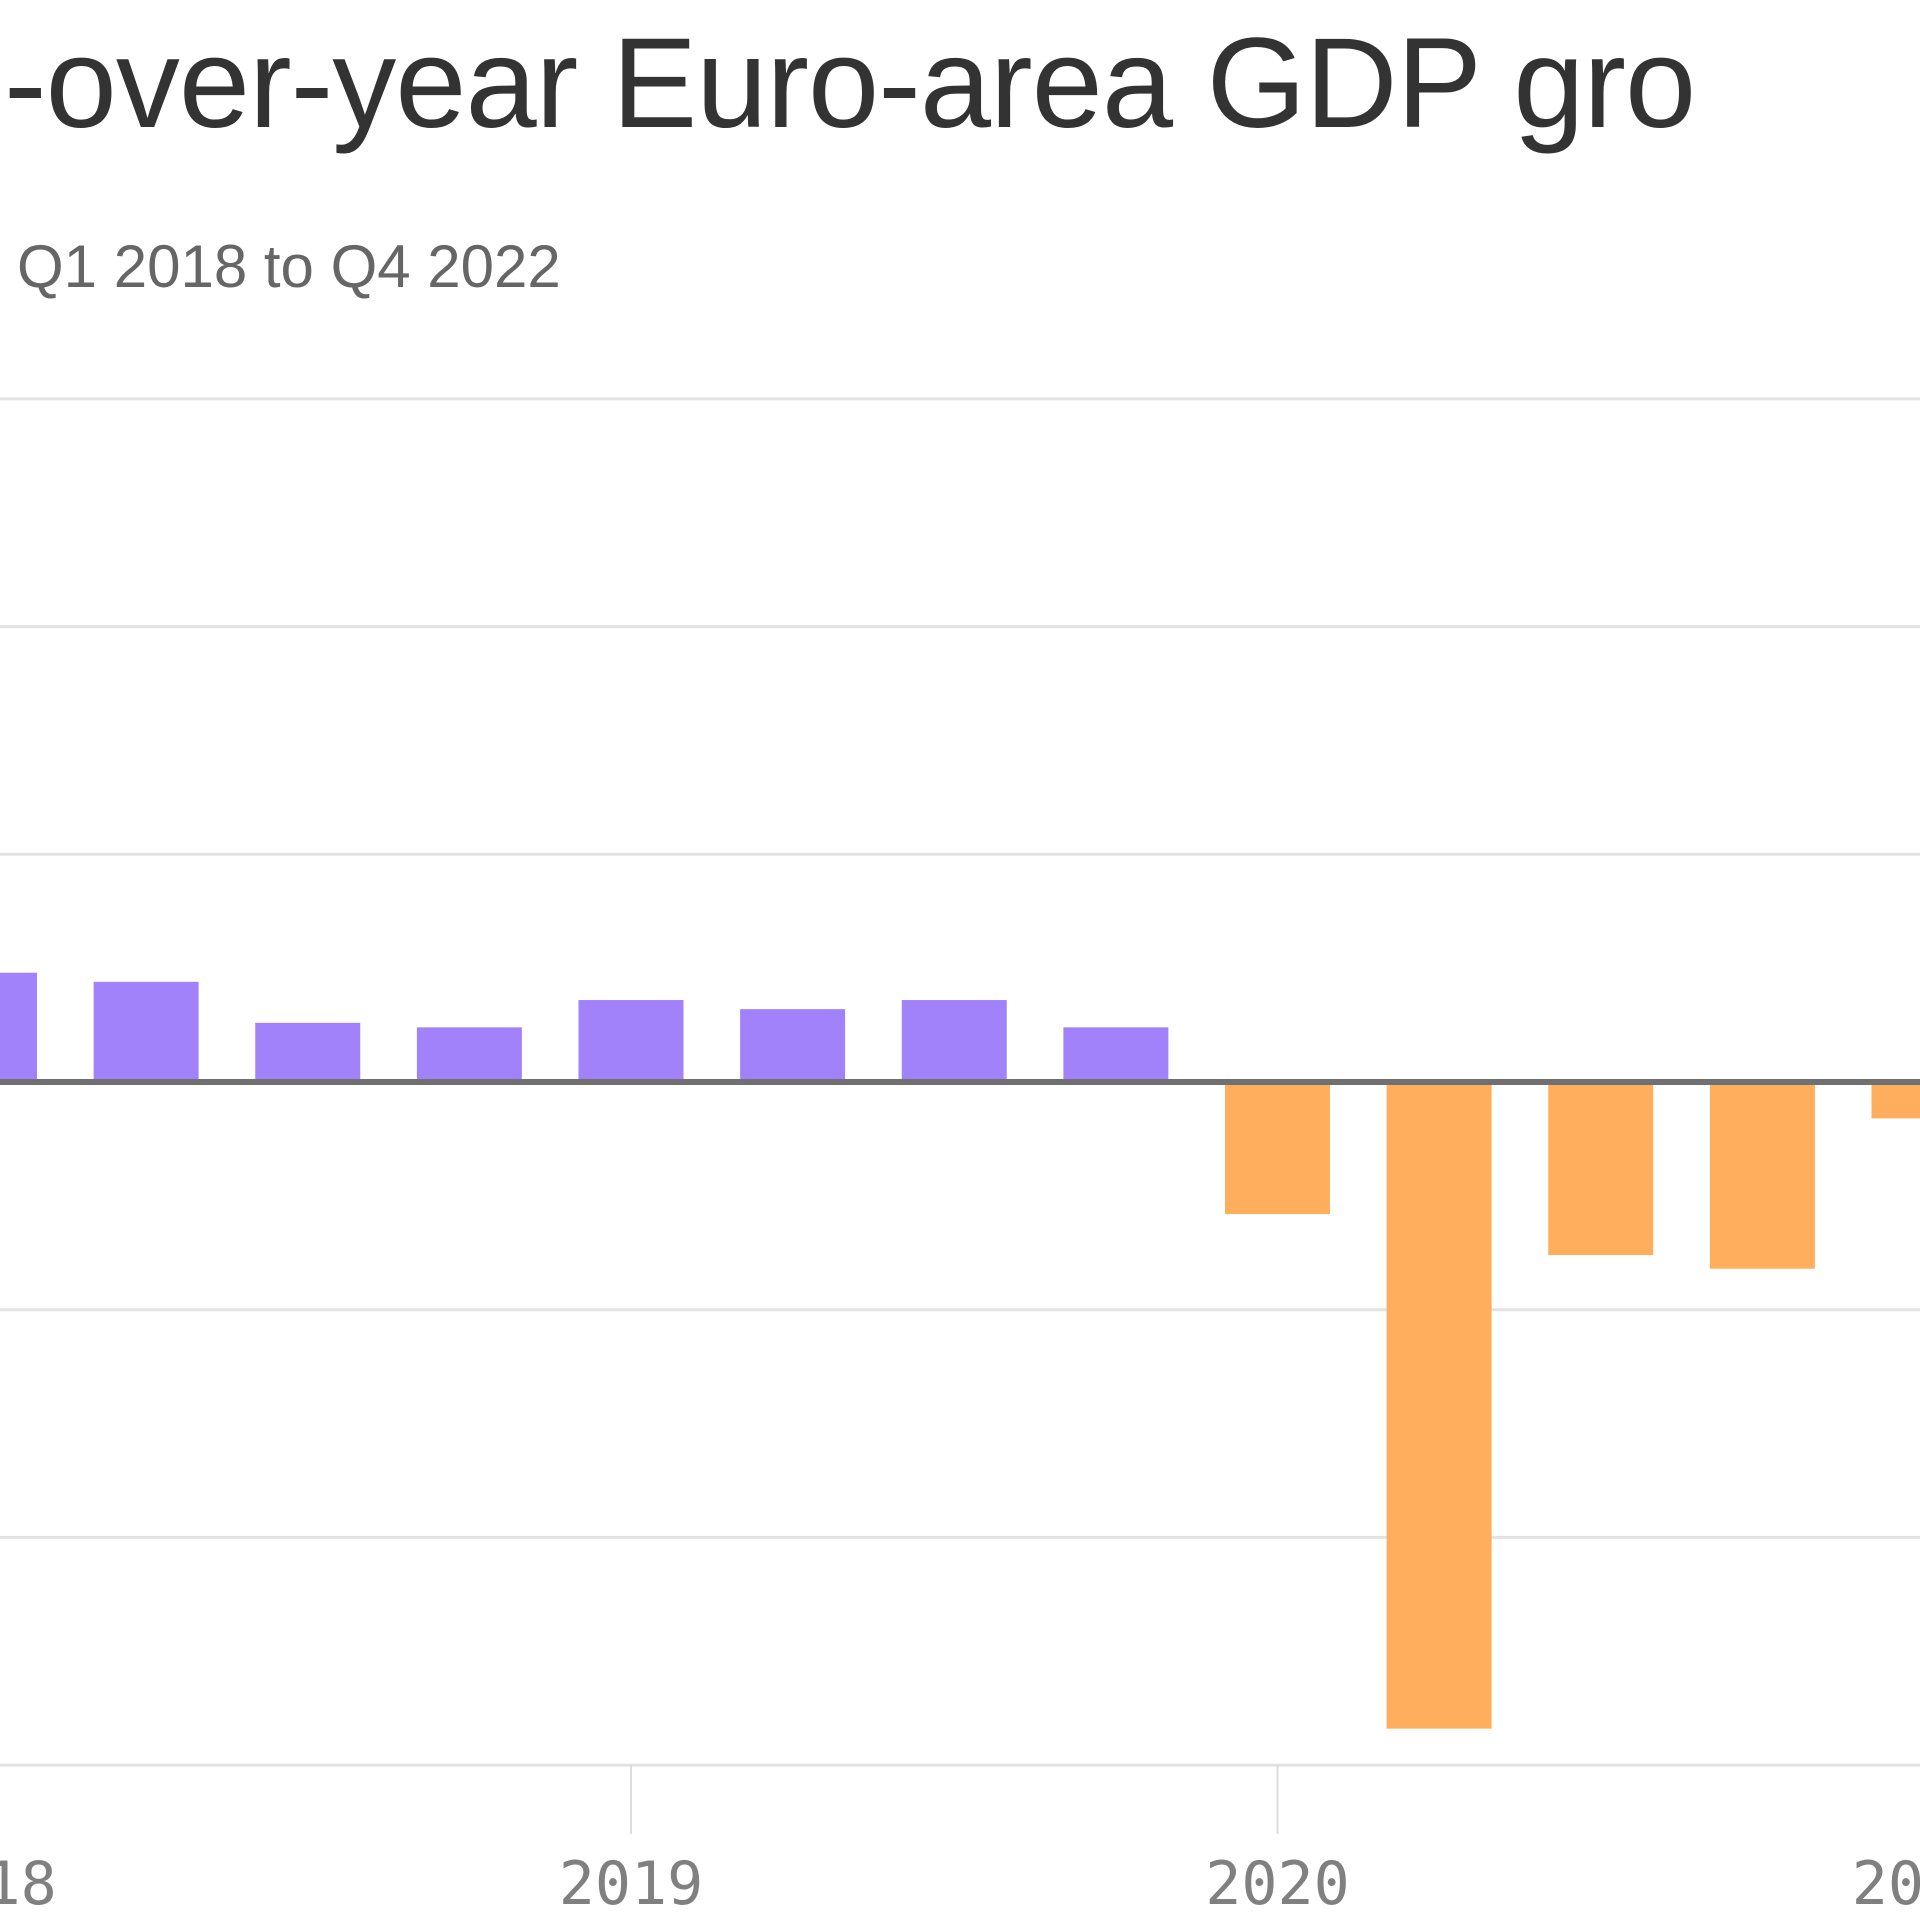 The width and height of the screenshot is (1920, 1920). I want to click on bar-q4-2020, so click(1762, 1175).